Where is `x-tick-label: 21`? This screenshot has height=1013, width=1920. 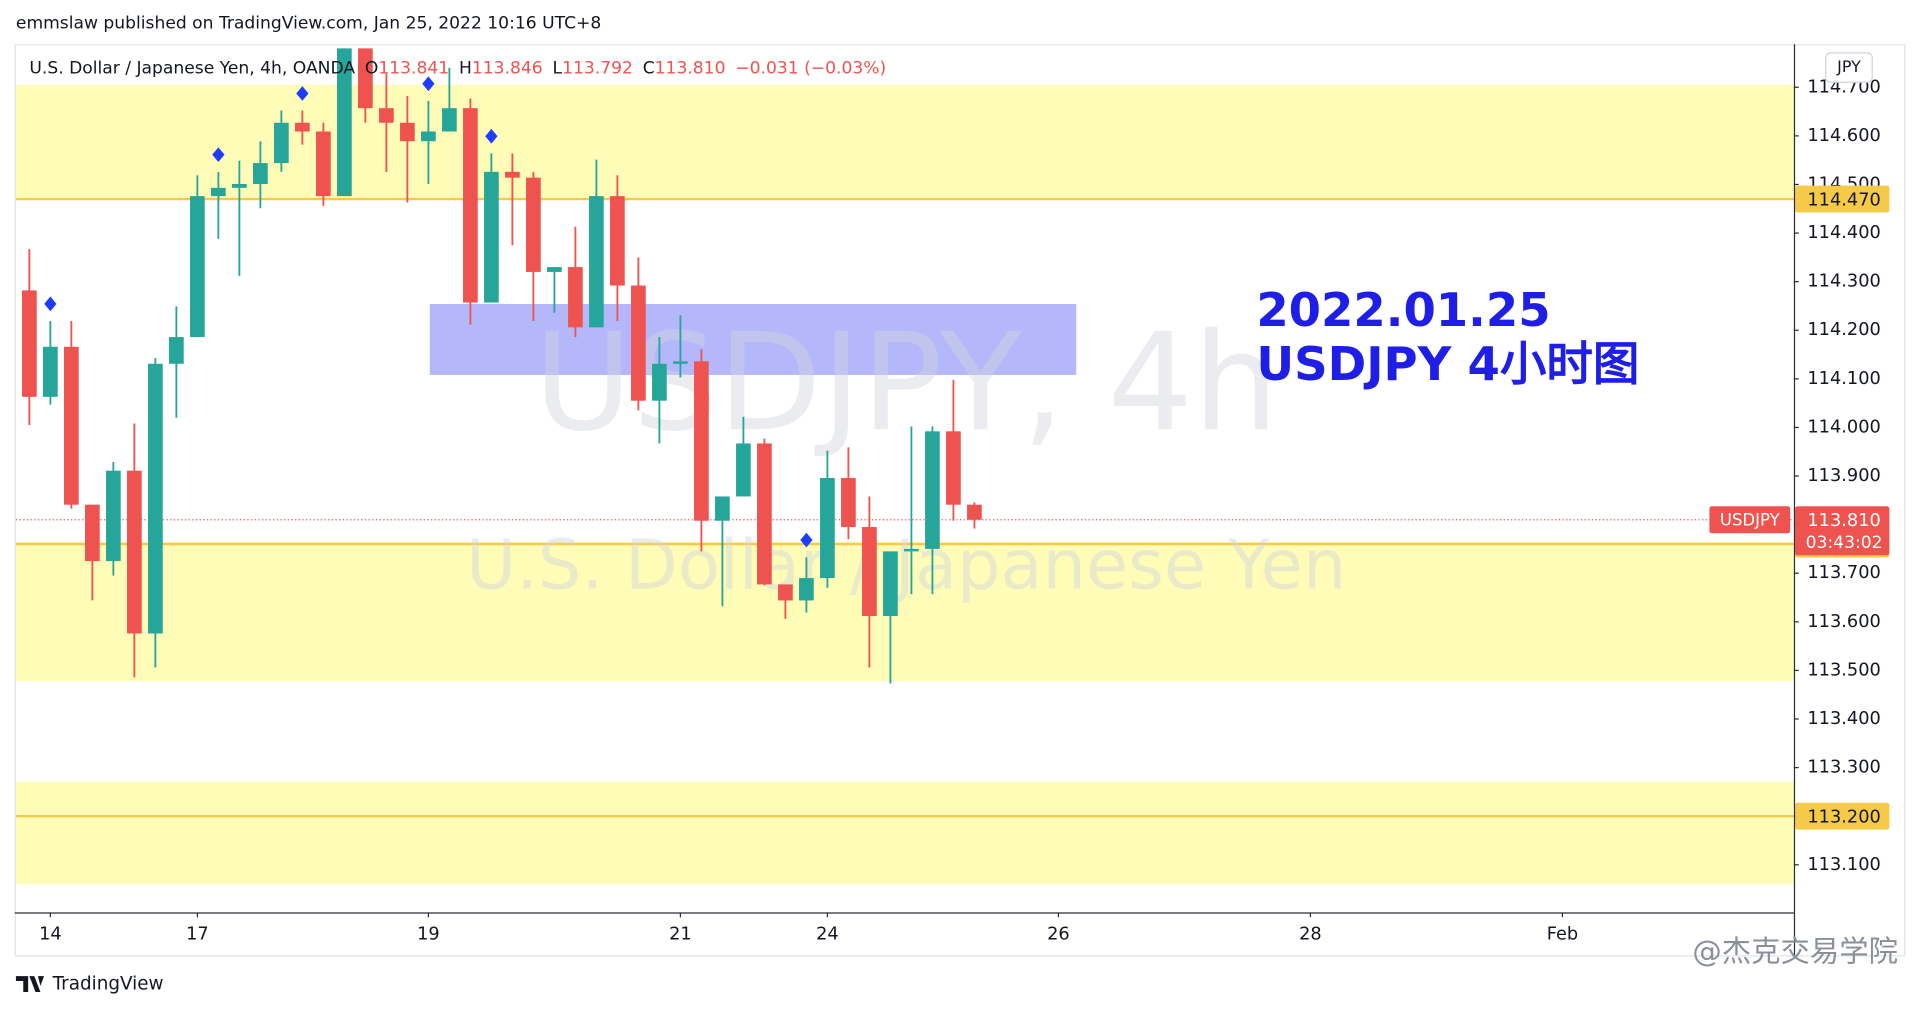
x-tick-label: 21 is located at coordinates (680, 934).